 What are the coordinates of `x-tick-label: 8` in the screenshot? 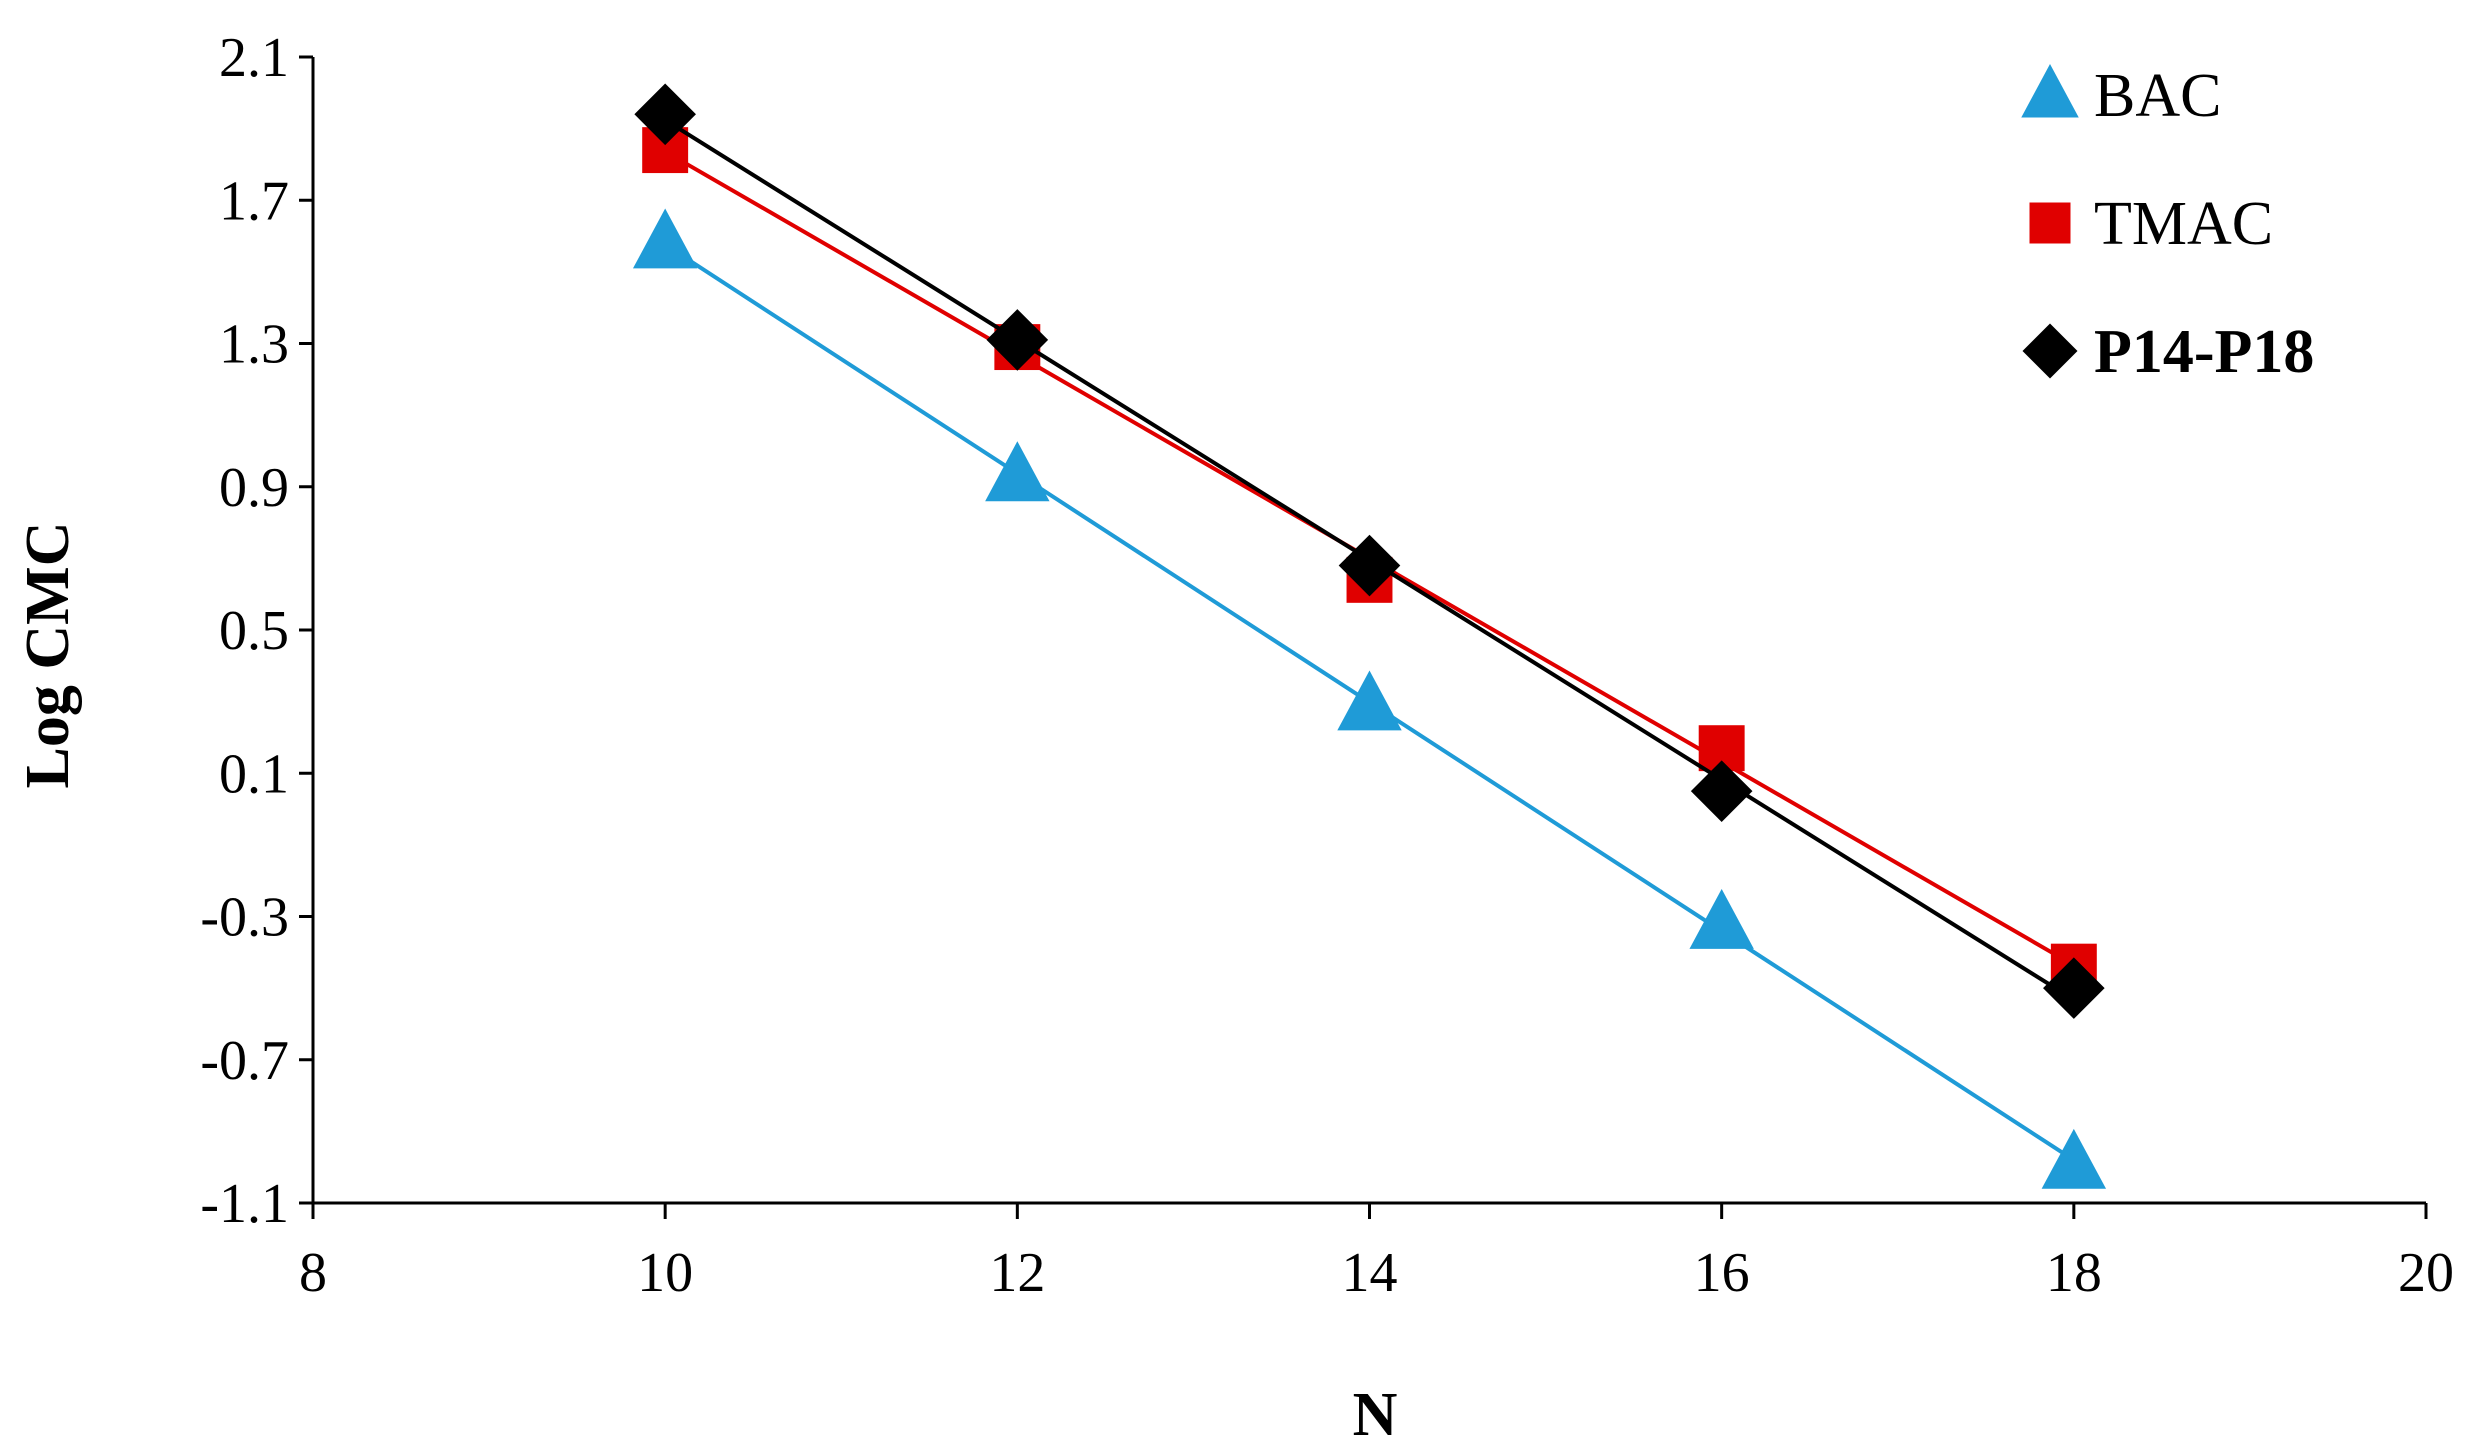 It's located at (313, 1273).